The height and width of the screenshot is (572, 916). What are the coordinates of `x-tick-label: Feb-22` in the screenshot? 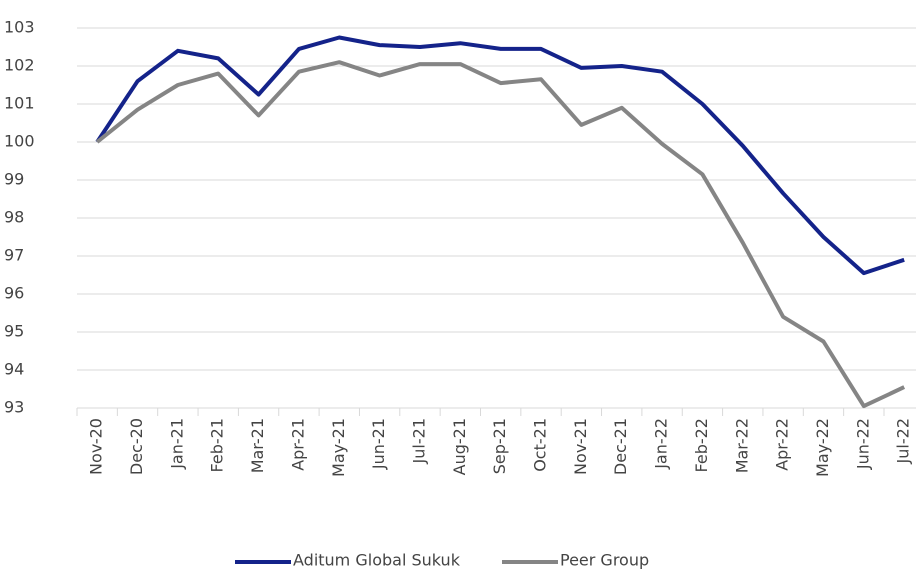 It's located at (701, 445).